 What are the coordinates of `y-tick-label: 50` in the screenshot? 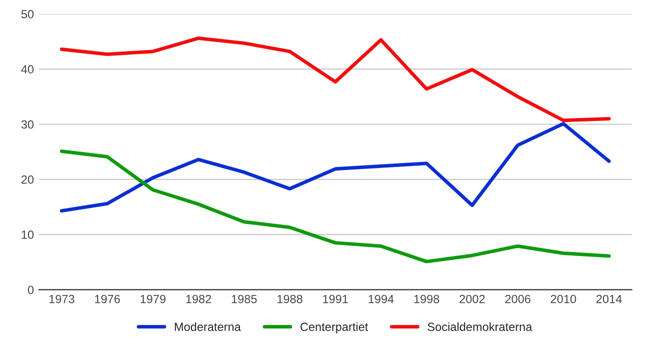 It's located at (27, 14).